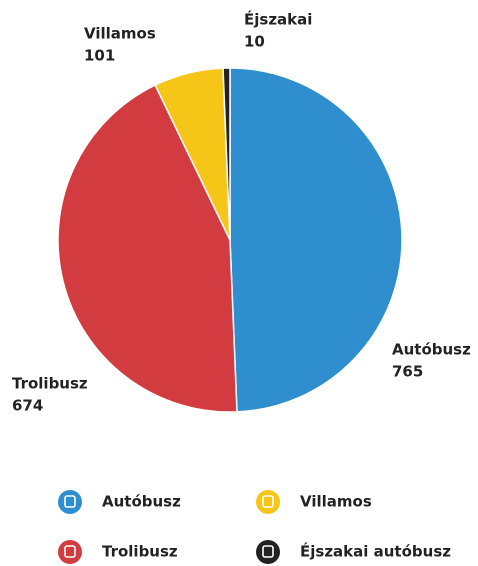 The width and height of the screenshot is (478, 566). I want to click on slice-label: Autóbusz, so click(431, 350).